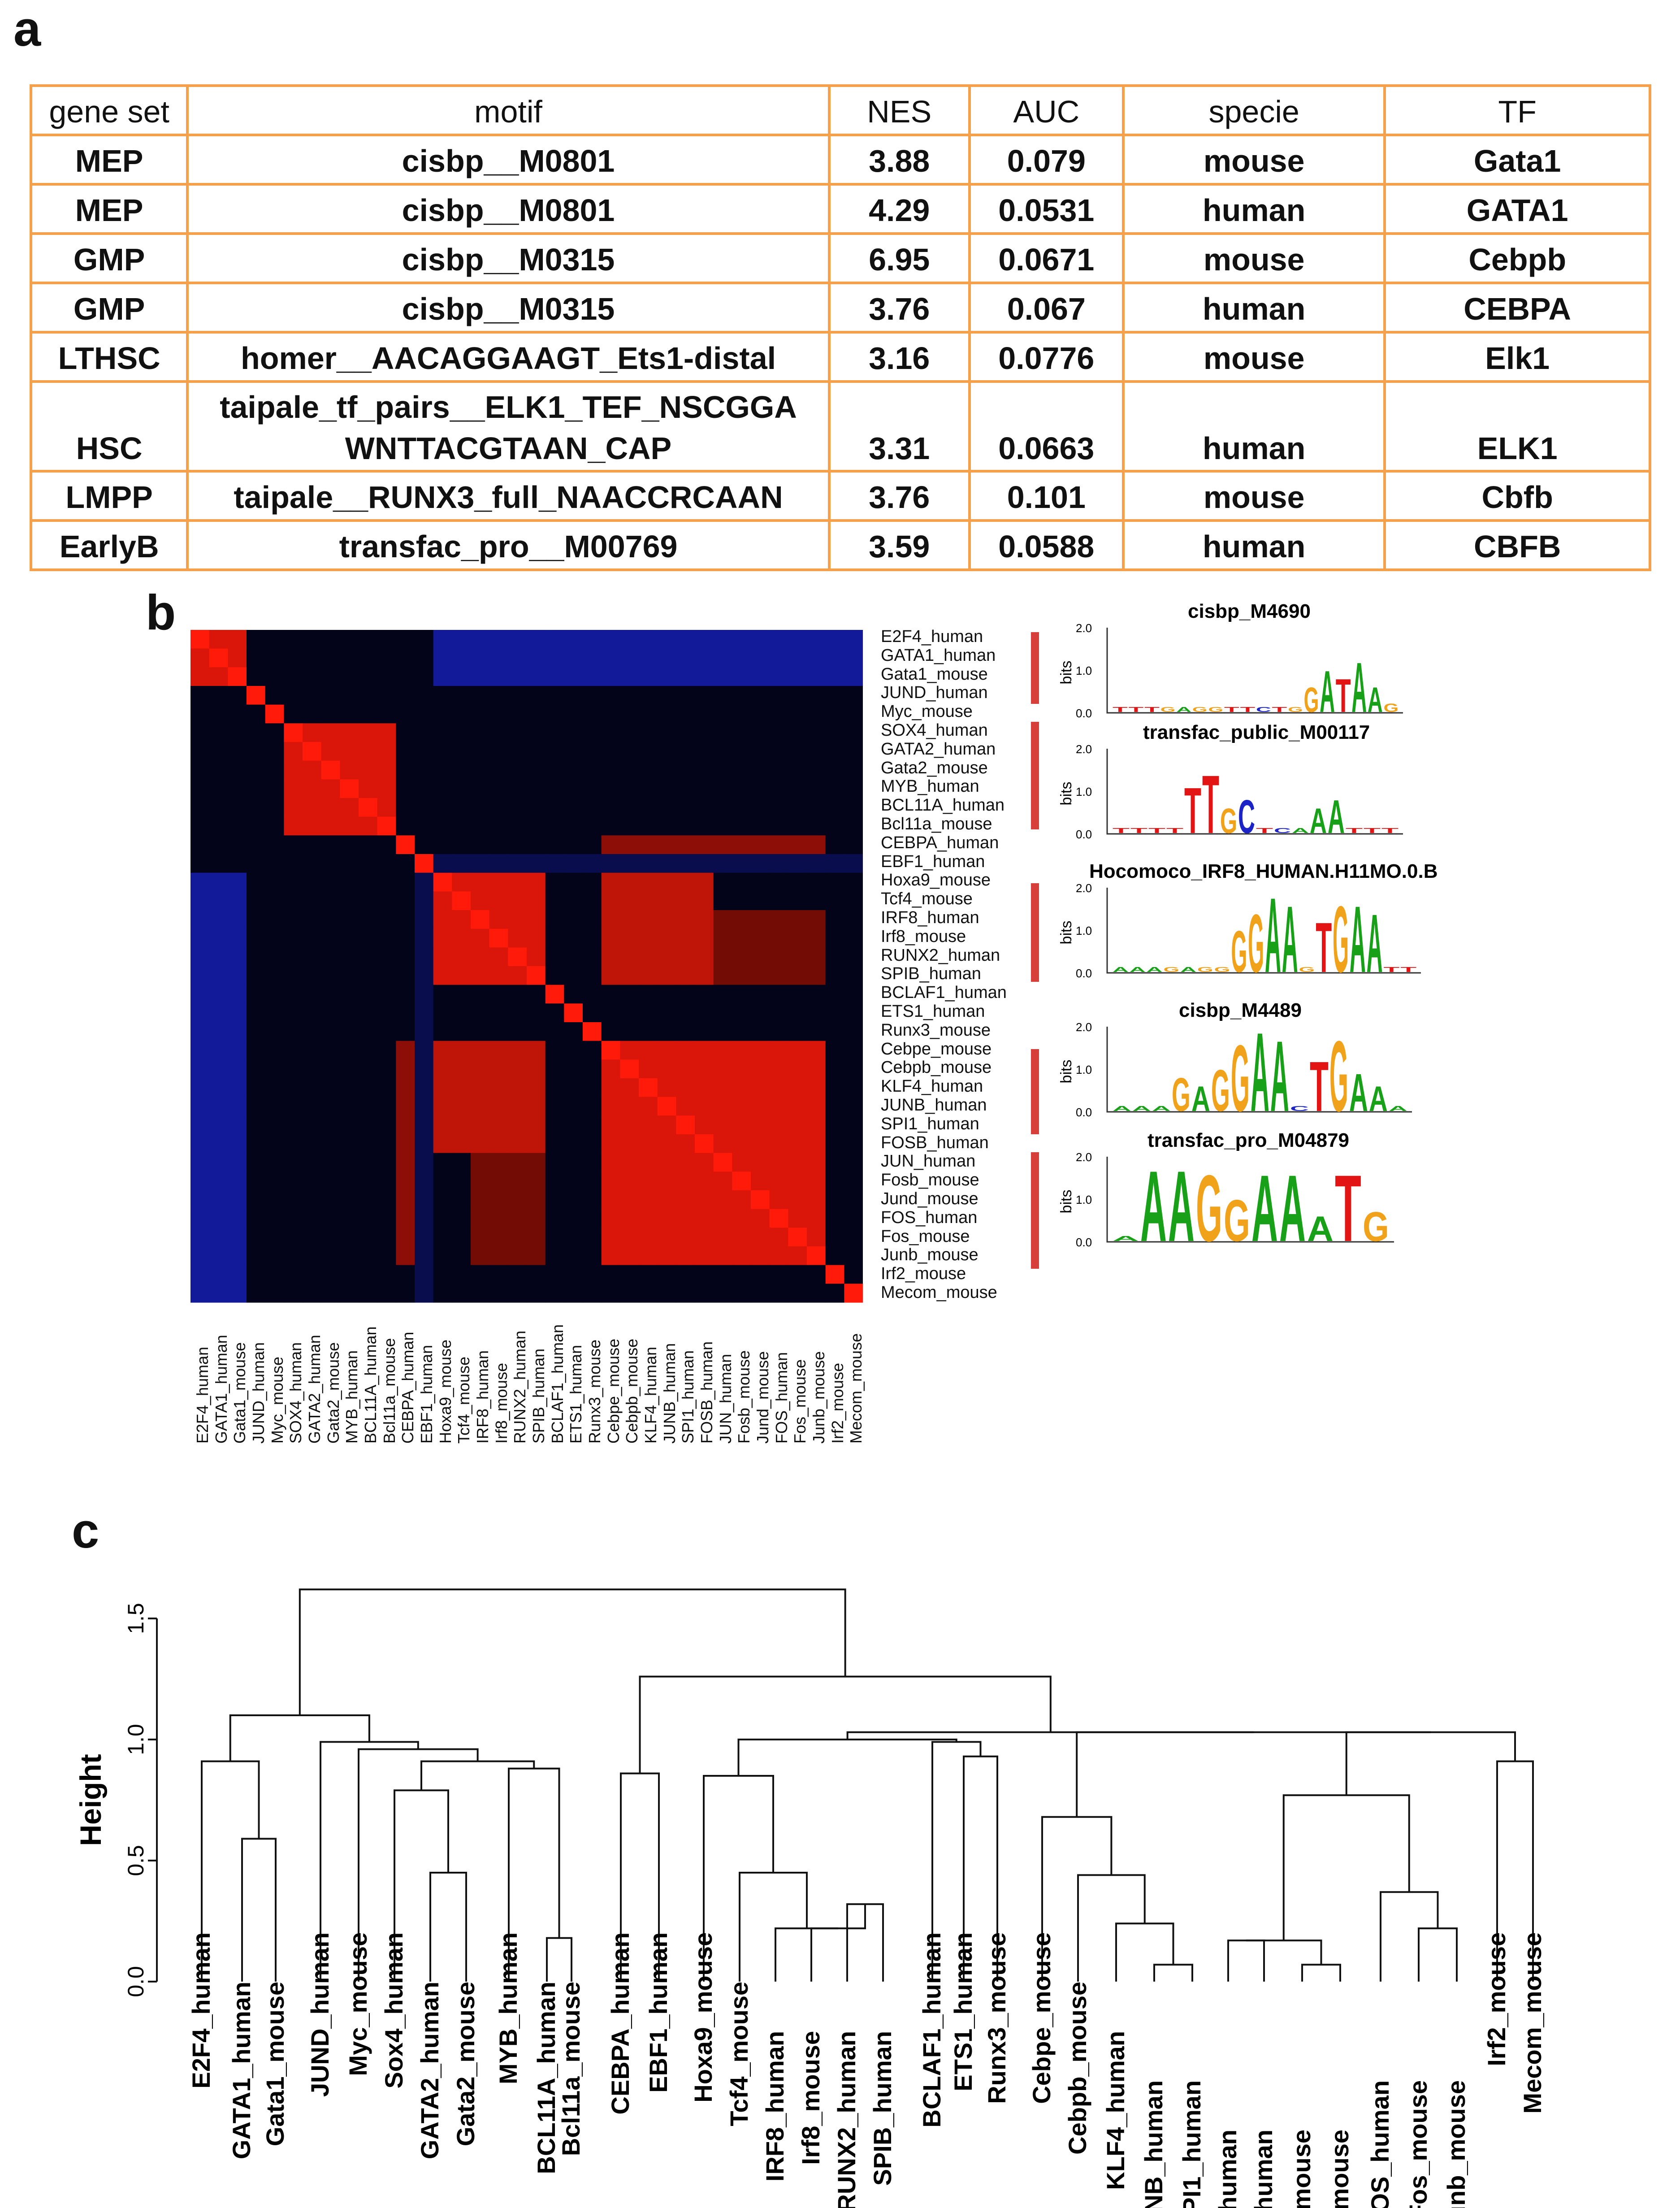  What do you see at coordinates (445, 1392) in the screenshot?
I see `heatmap-column-label: Hoxa9_mouse` at bounding box center [445, 1392].